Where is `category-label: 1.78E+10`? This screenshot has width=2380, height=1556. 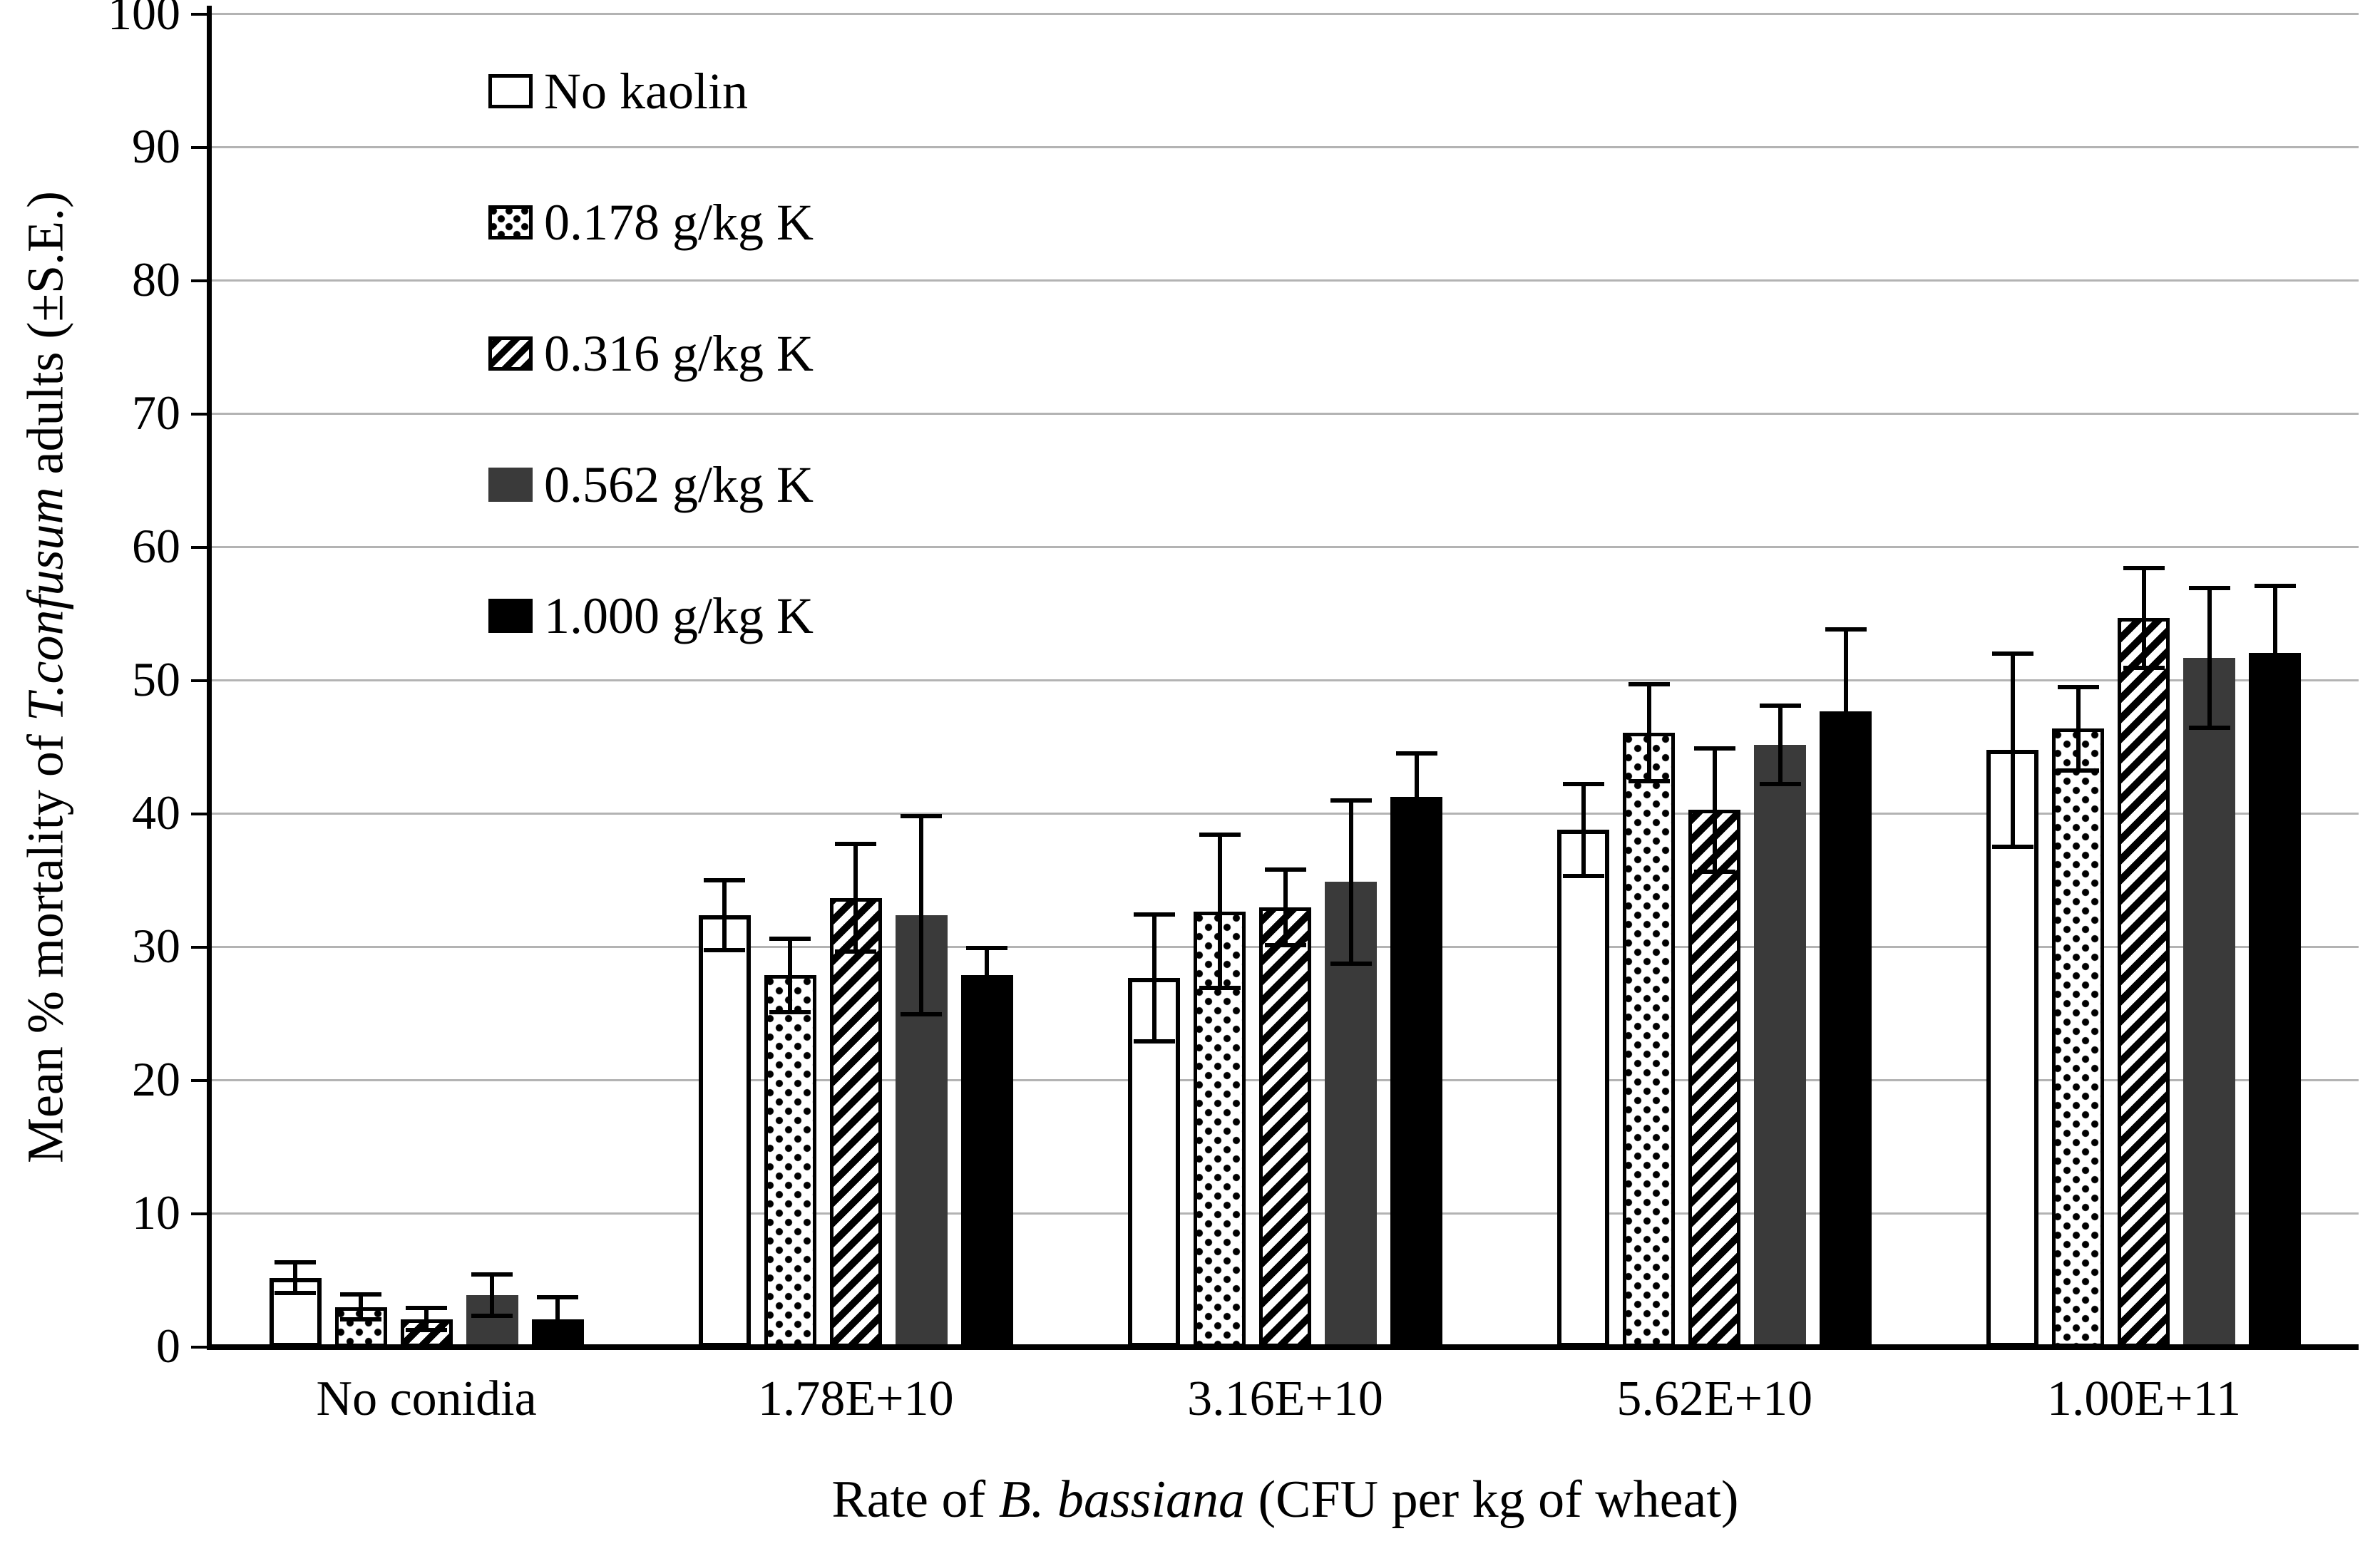
category-label: 1.78E+10 is located at coordinates (855, 1398).